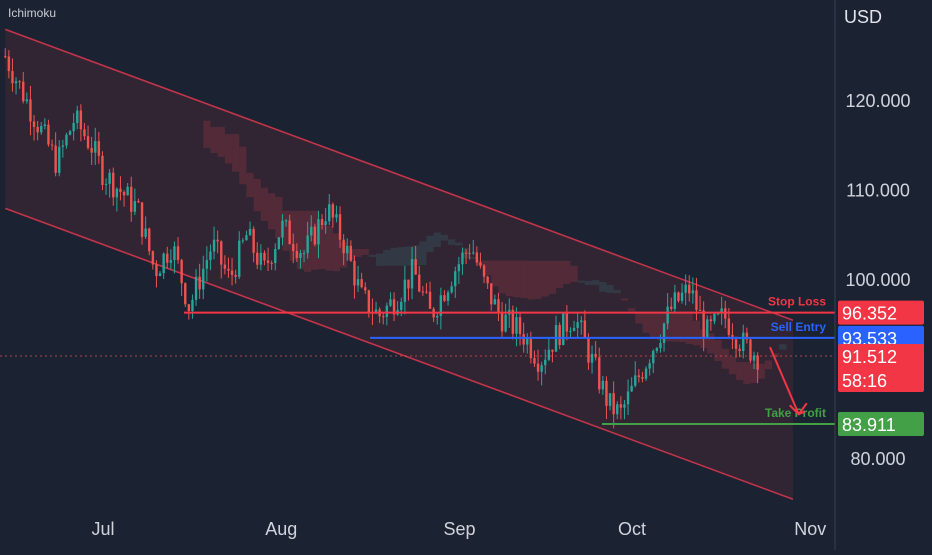  What do you see at coordinates (881, 367) in the screenshot?
I see `current-price-badge` at bounding box center [881, 367].